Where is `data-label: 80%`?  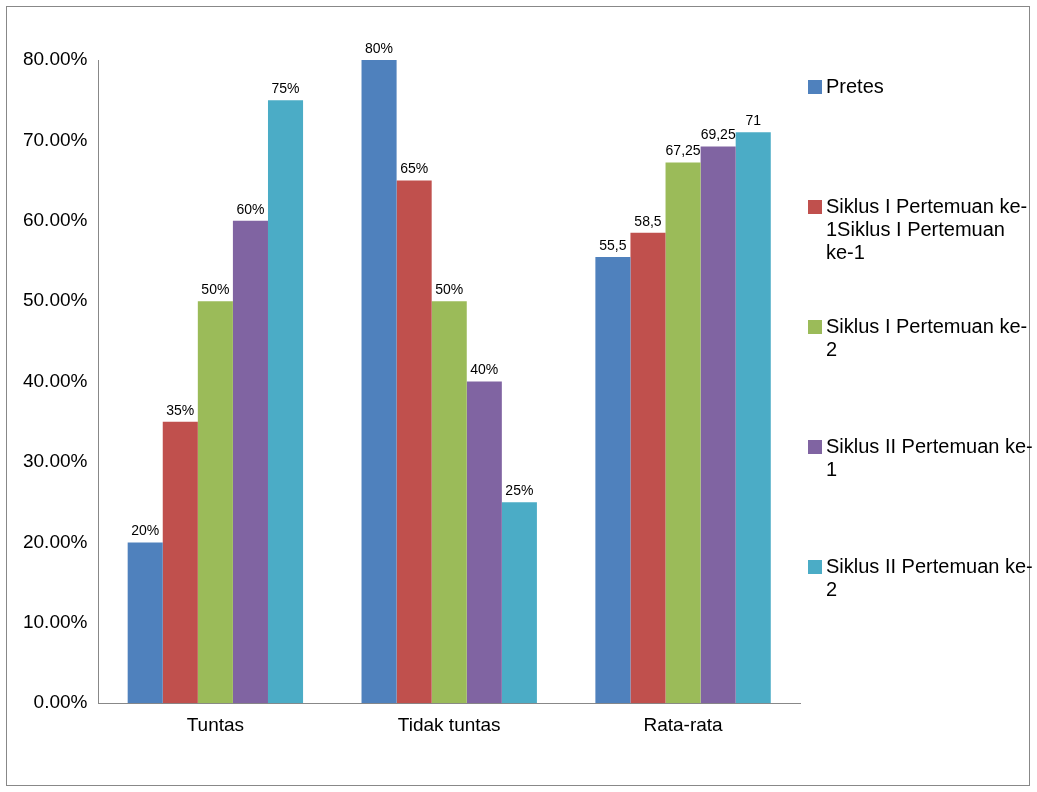
data-label: 80% is located at coordinates (379, 47).